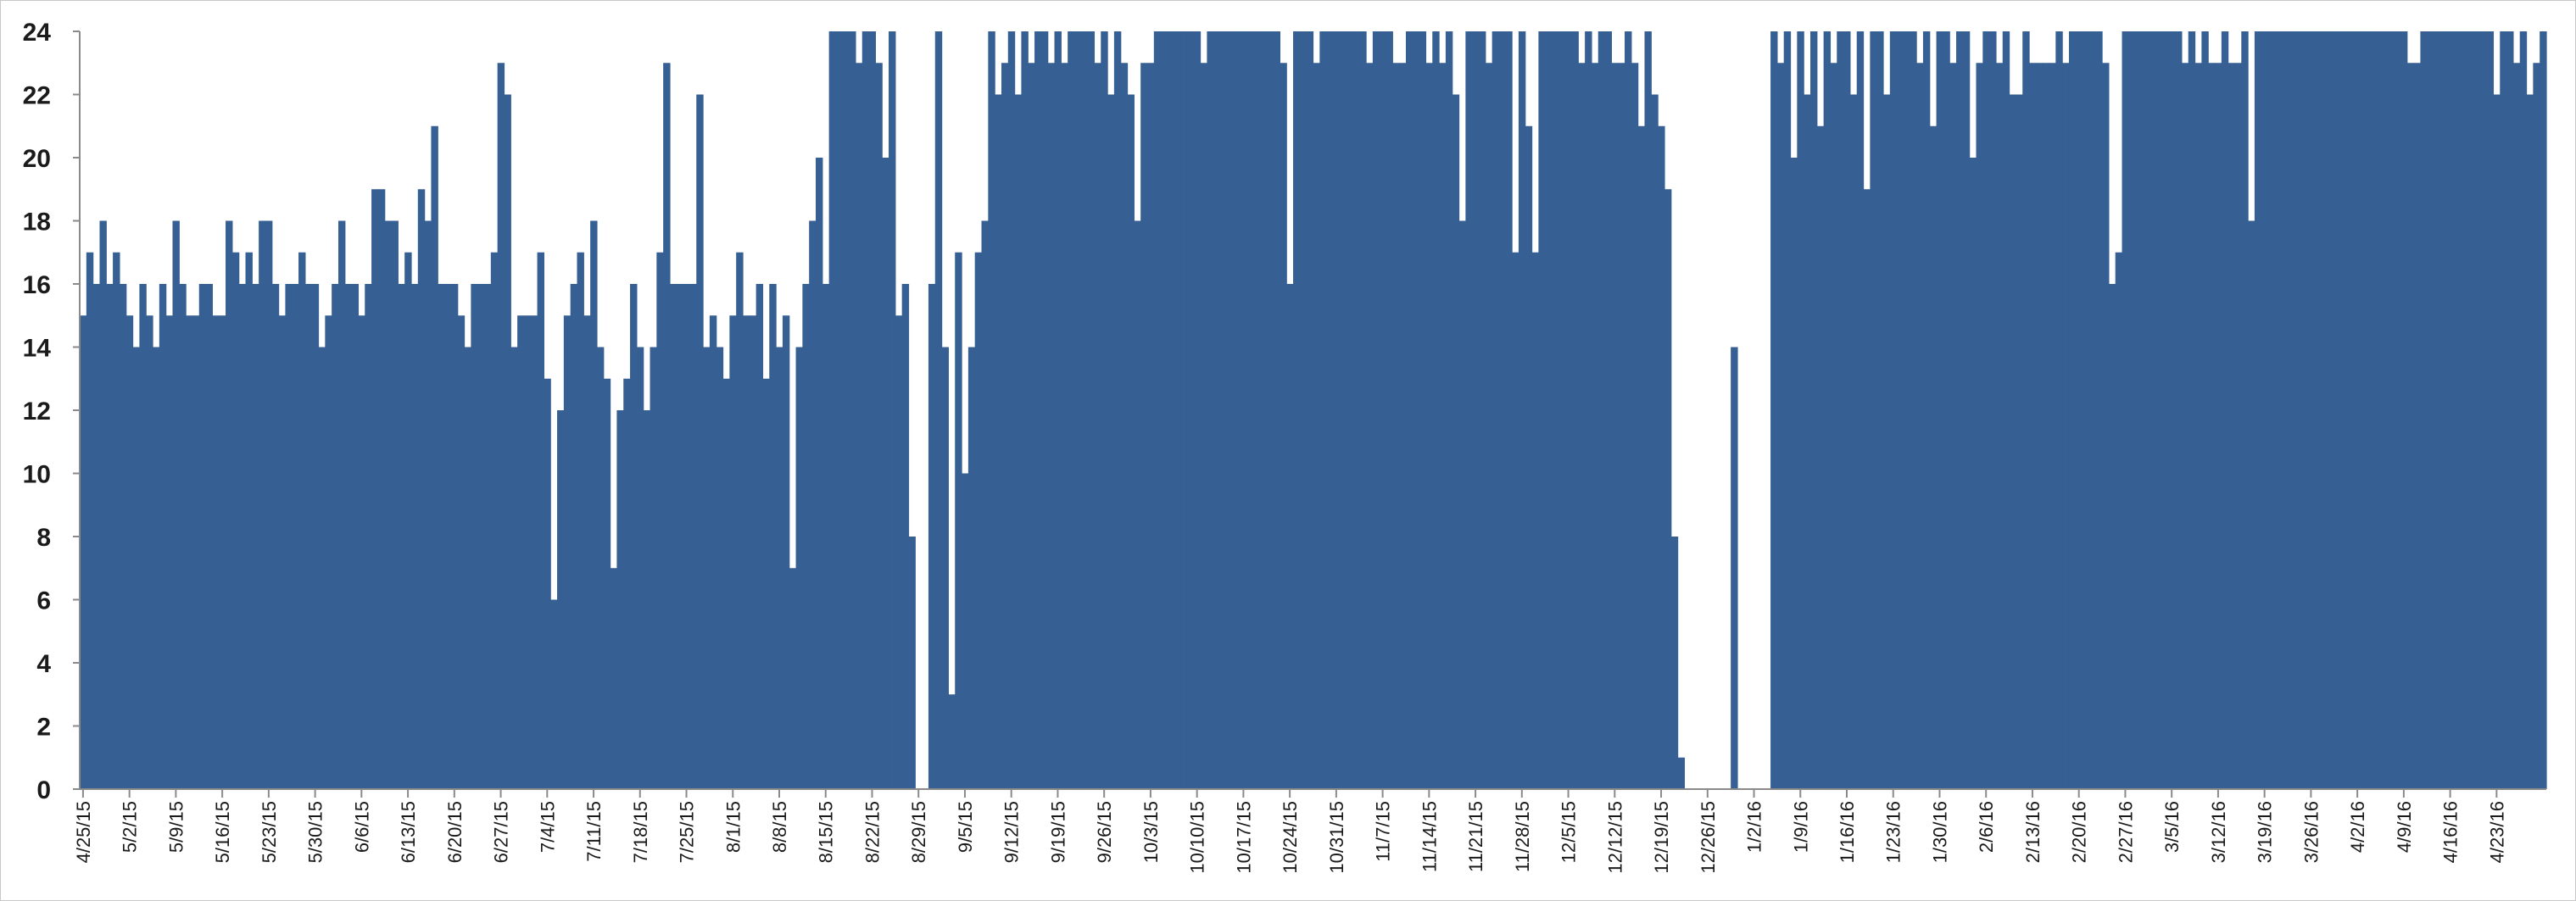 The image size is (2576, 901). What do you see at coordinates (2033, 832) in the screenshot?
I see `x-tick-label-43: 2/13/16` at bounding box center [2033, 832].